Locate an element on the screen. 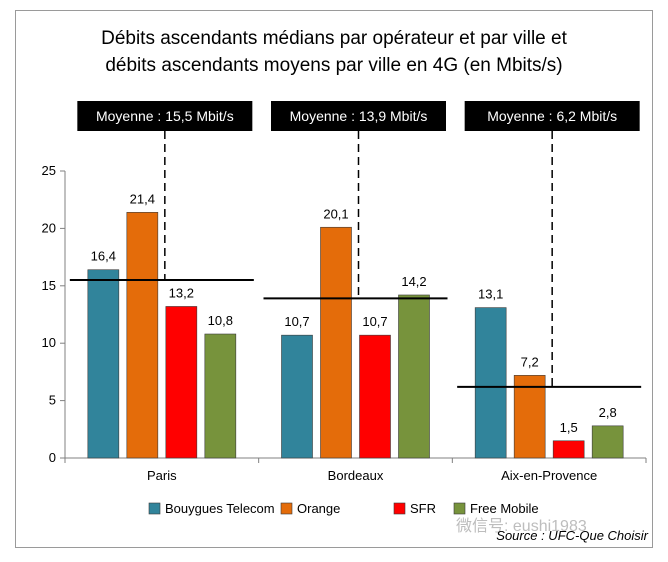  y-tick-label: 15 is located at coordinates (49, 285).